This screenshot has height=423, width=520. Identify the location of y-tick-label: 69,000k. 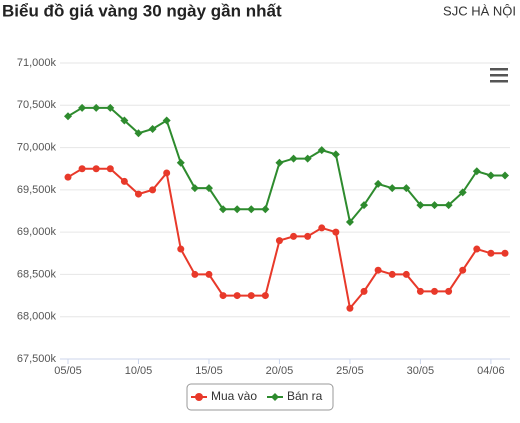
(37, 232).